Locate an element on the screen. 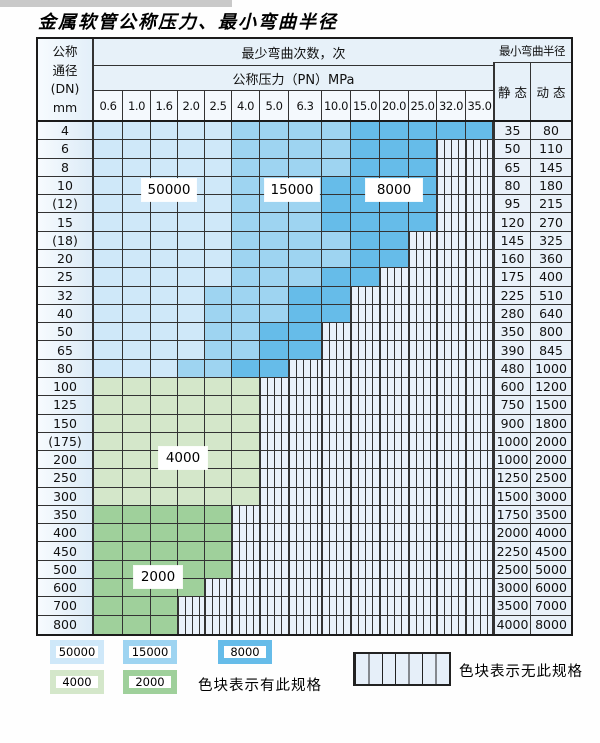  dynamic-radius-value: 1500 is located at coordinates (551, 405).